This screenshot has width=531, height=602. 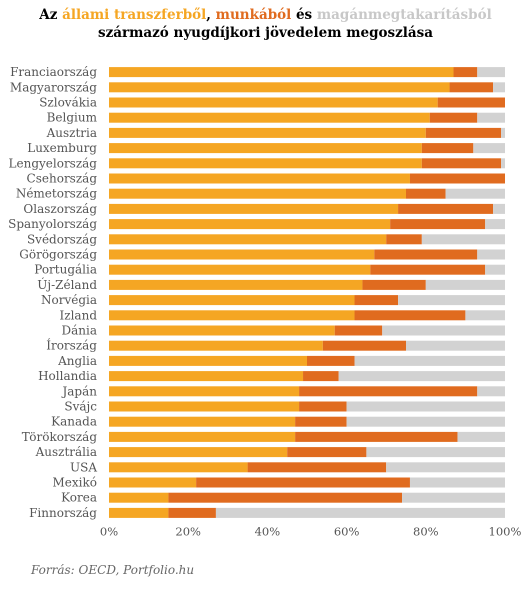 What do you see at coordinates (62, 239) in the screenshot?
I see `category-label: Svédország` at bounding box center [62, 239].